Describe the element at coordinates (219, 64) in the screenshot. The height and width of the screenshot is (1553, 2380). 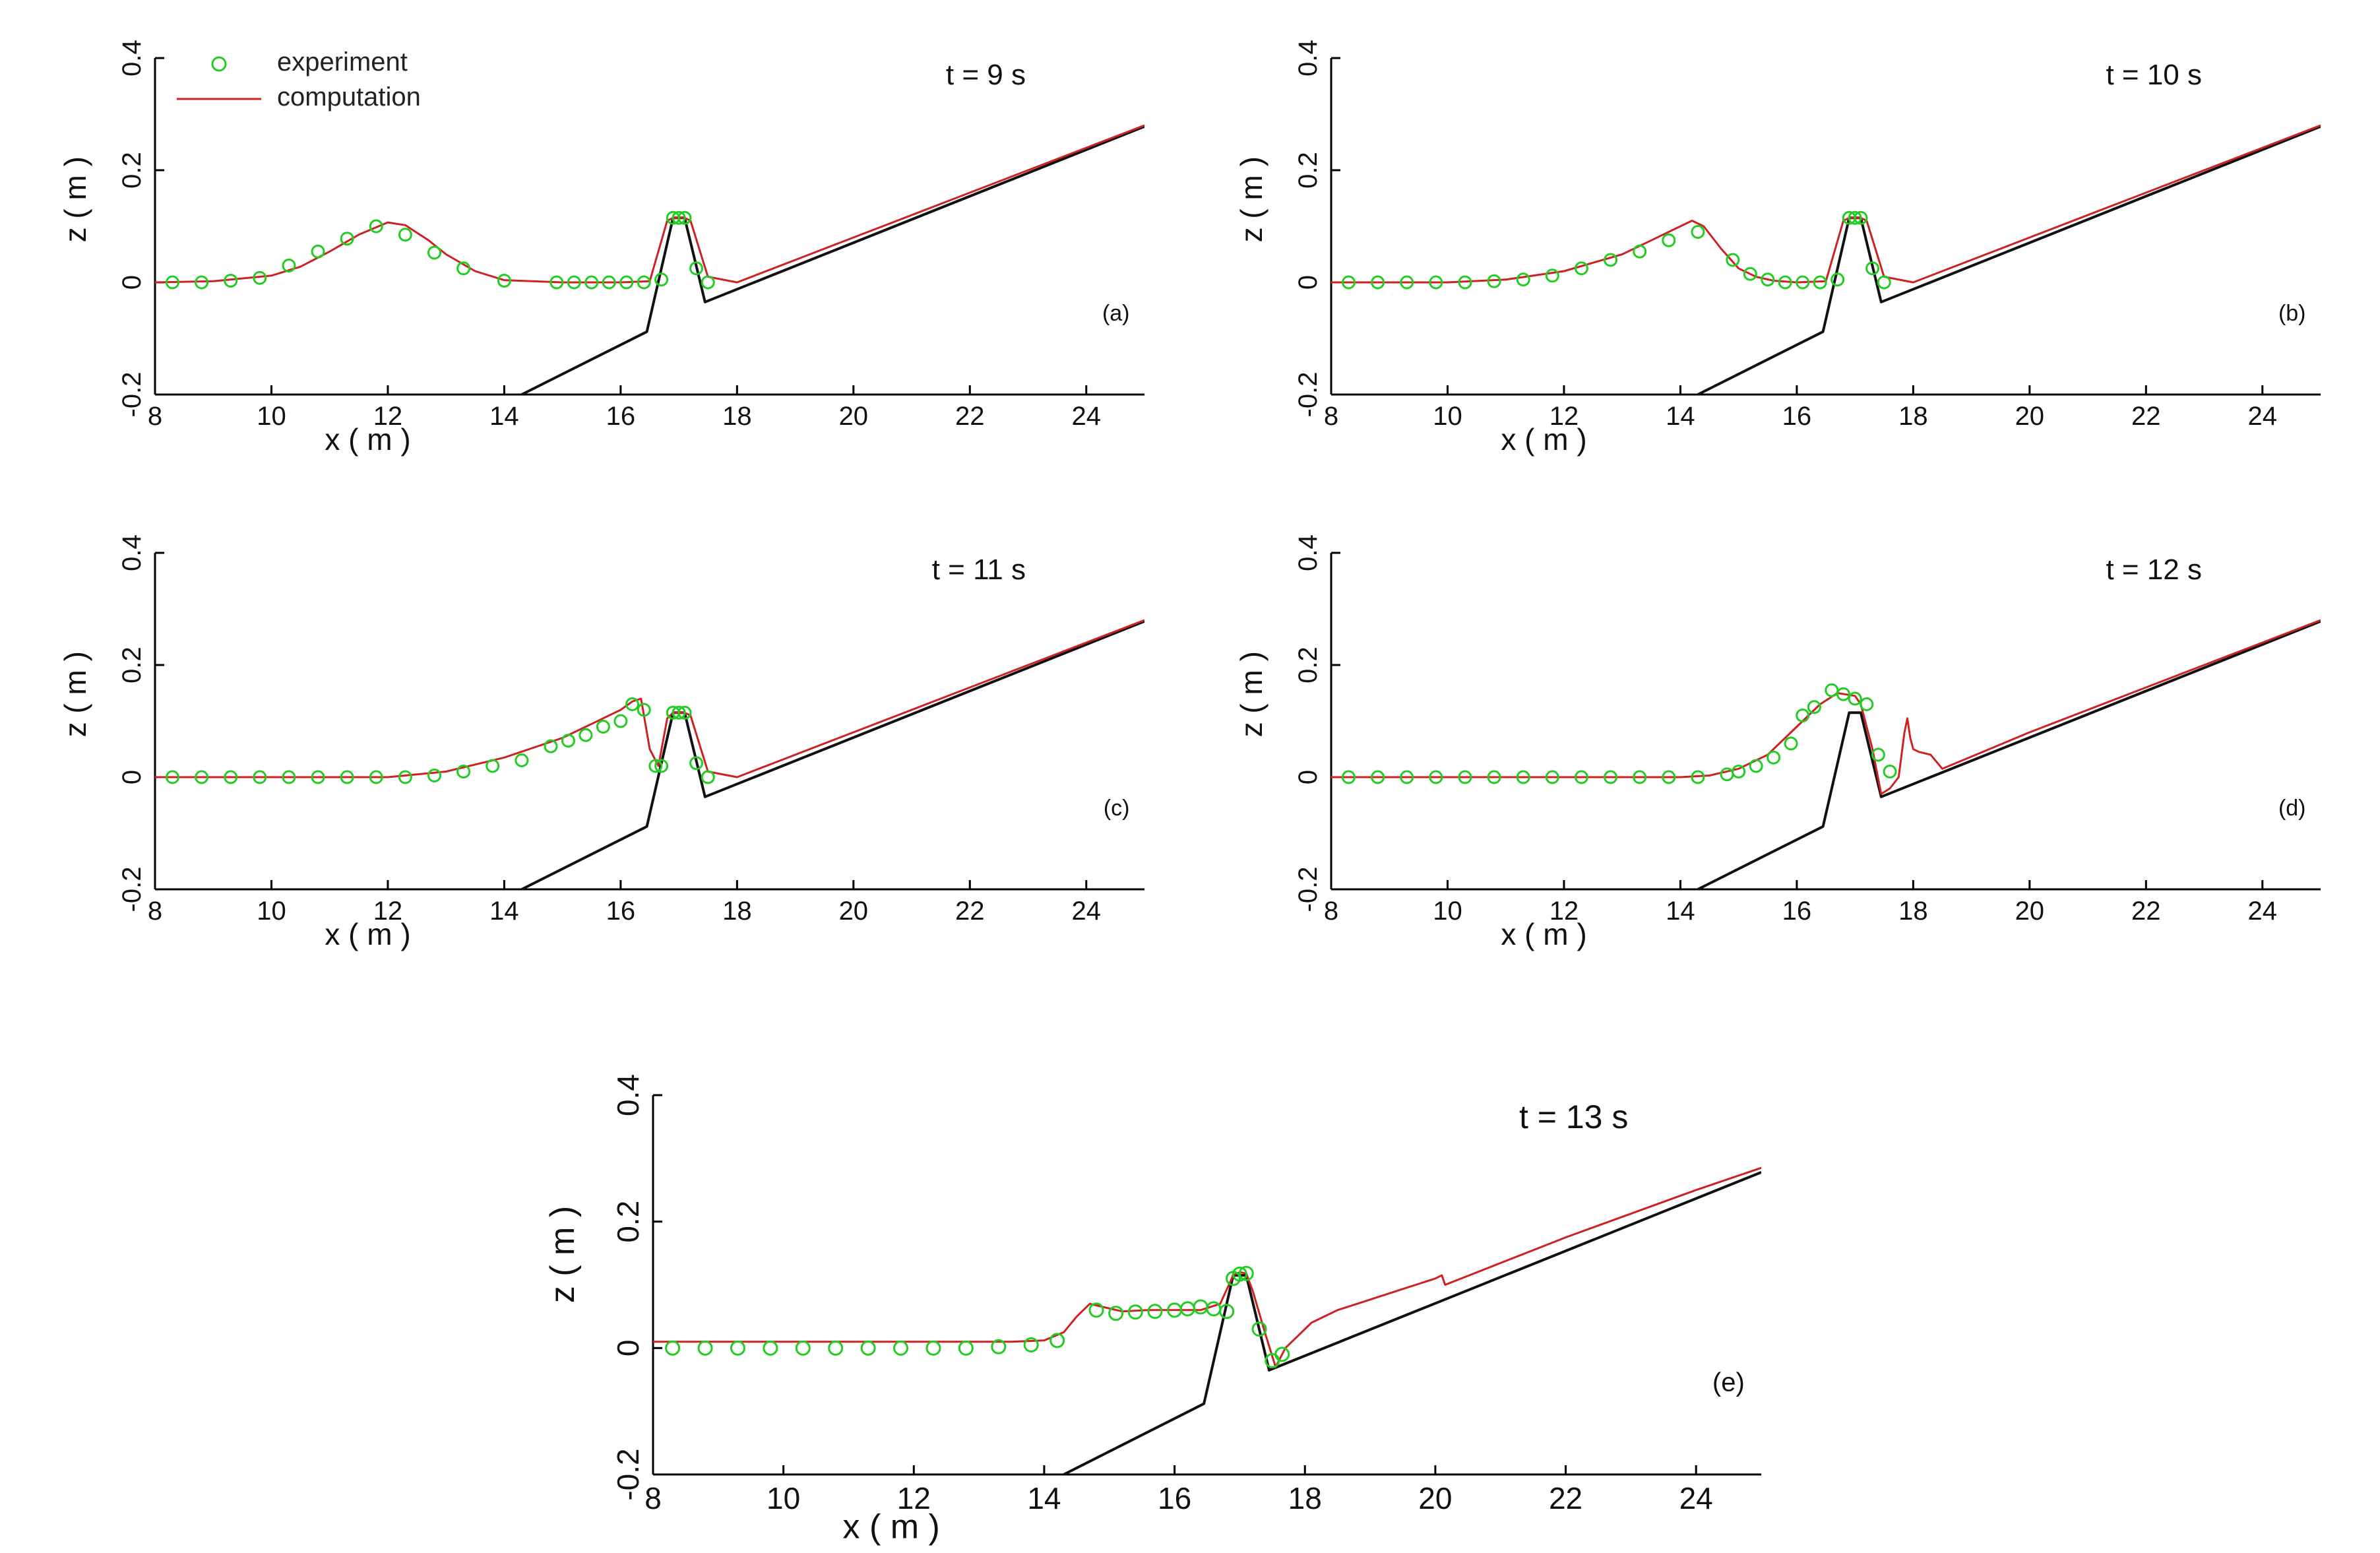
I see `legend-experiment-marker` at that location.